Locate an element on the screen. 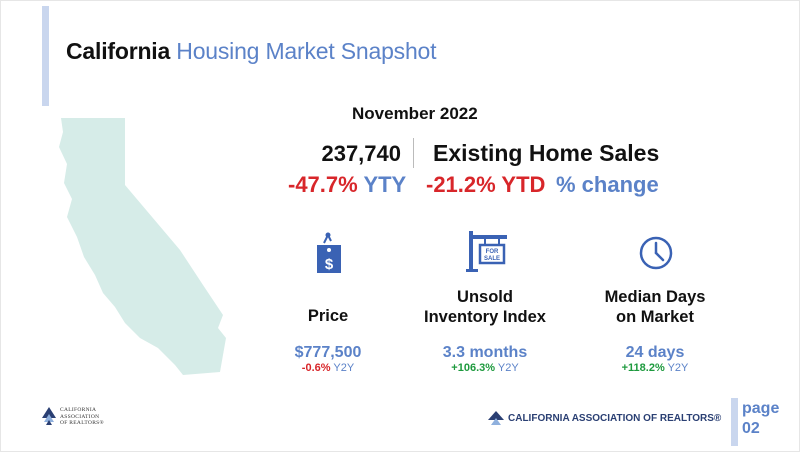  days-on-market-value: 24 days is located at coordinates (655, 352).